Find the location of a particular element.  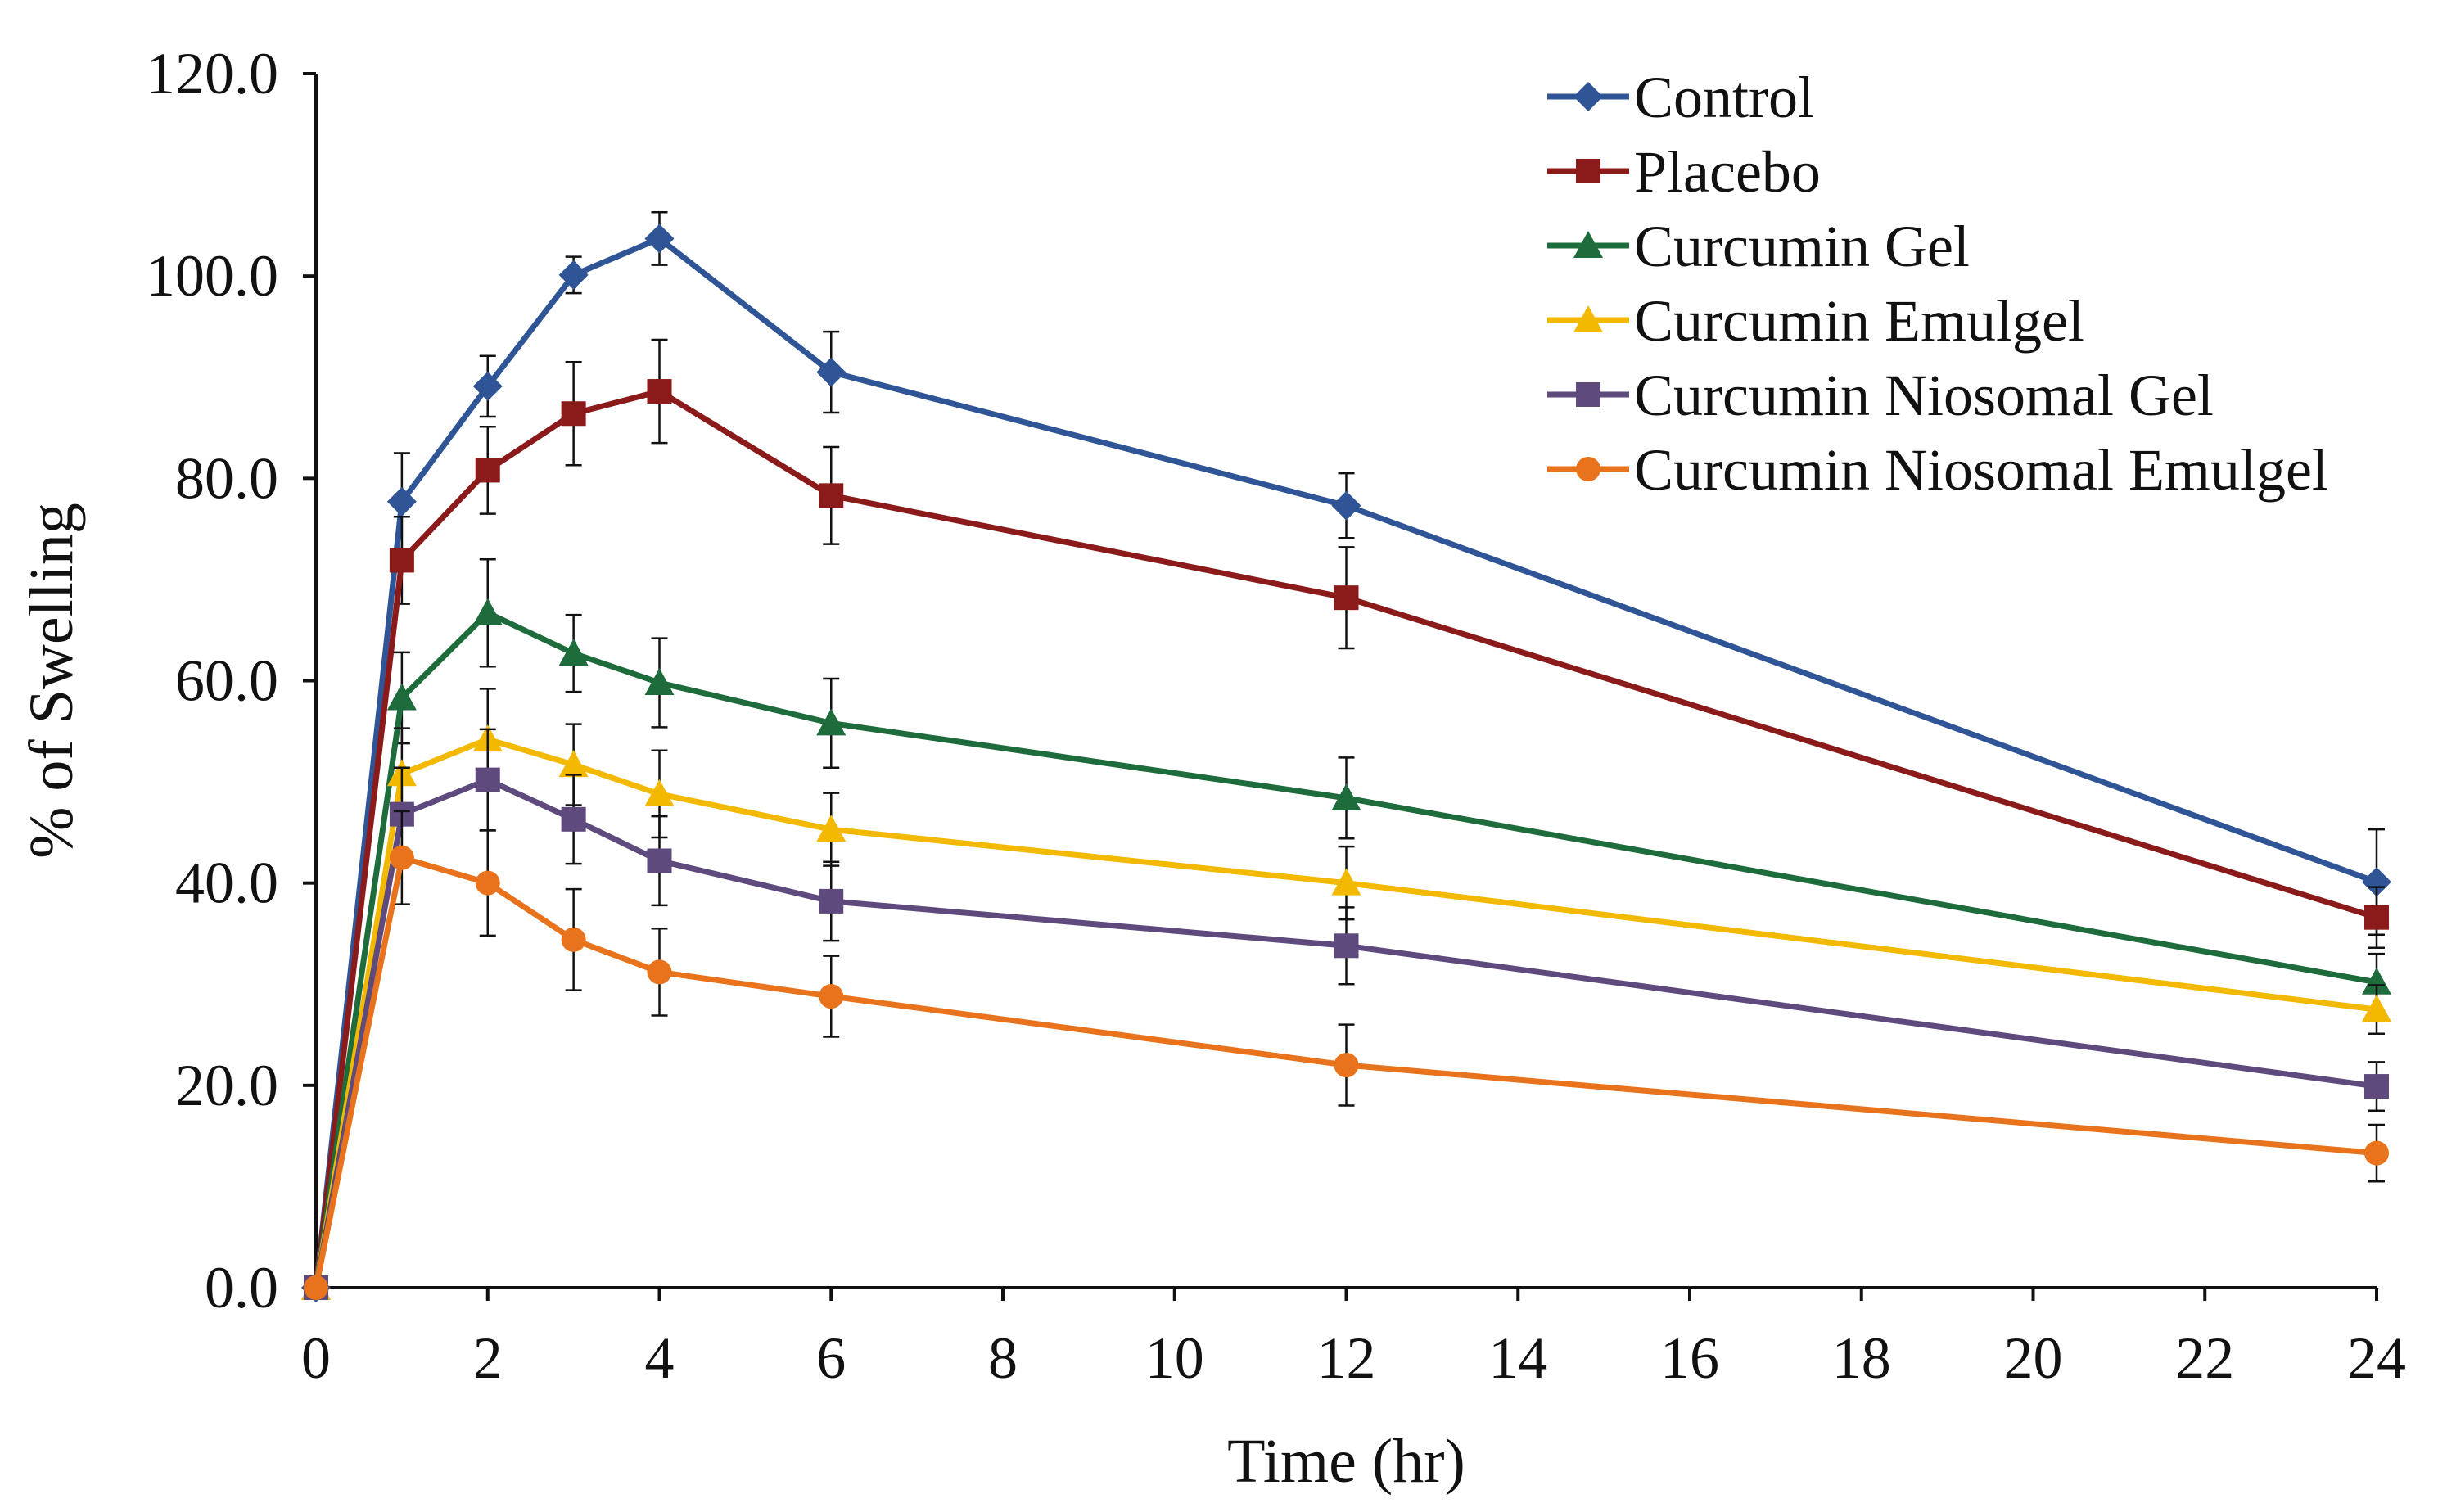

y-tick-label: 120.0 is located at coordinates (212, 73).